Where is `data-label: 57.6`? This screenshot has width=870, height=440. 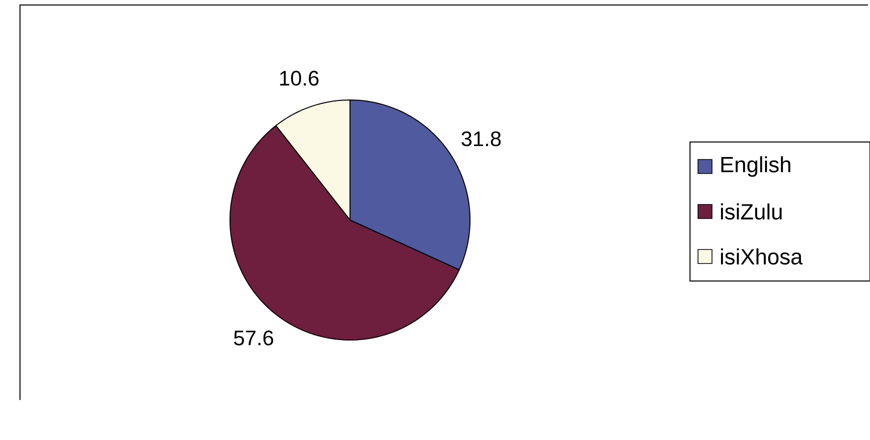
data-label: 57.6 is located at coordinates (254, 338).